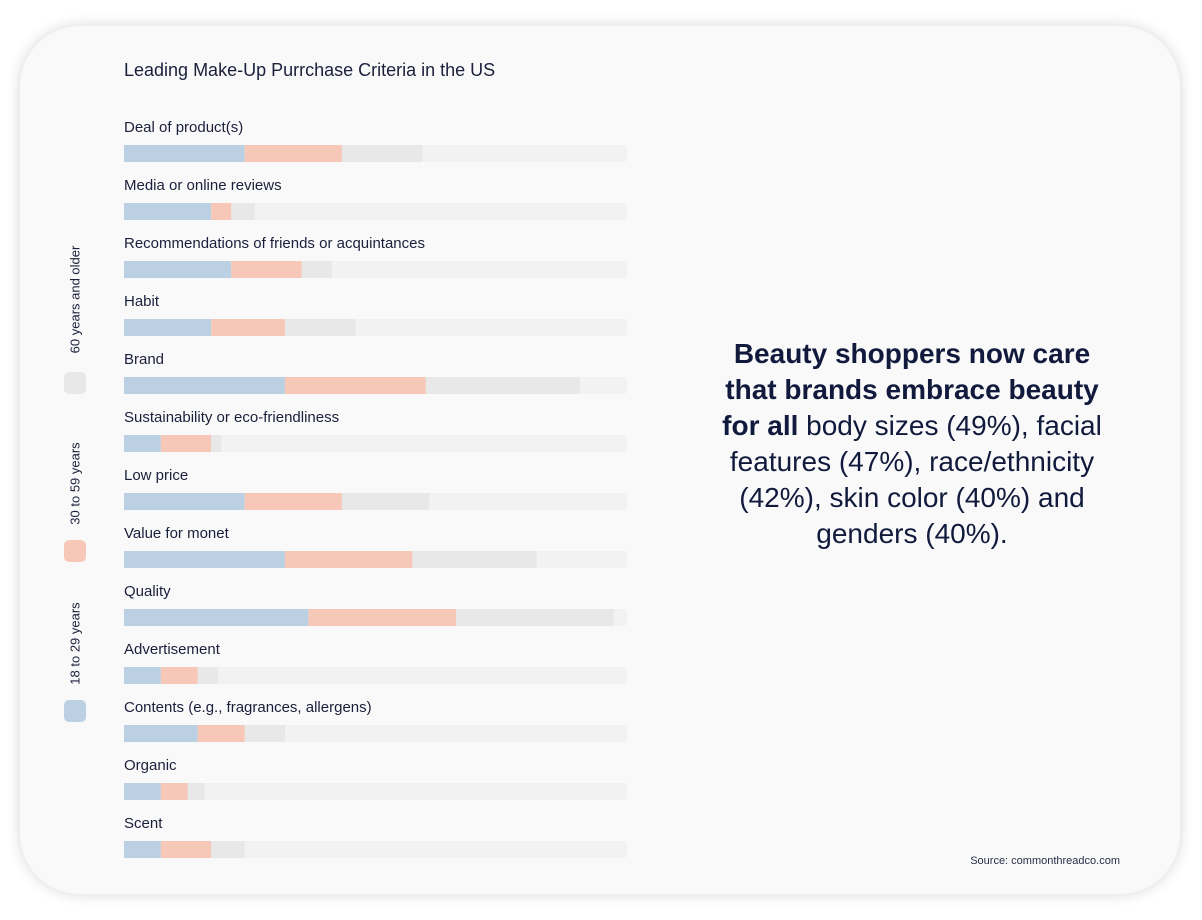 The image size is (1202, 920). What do you see at coordinates (375, 546) in the screenshot?
I see `bar-group-value-for-monet: Value for monet` at bounding box center [375, 546].